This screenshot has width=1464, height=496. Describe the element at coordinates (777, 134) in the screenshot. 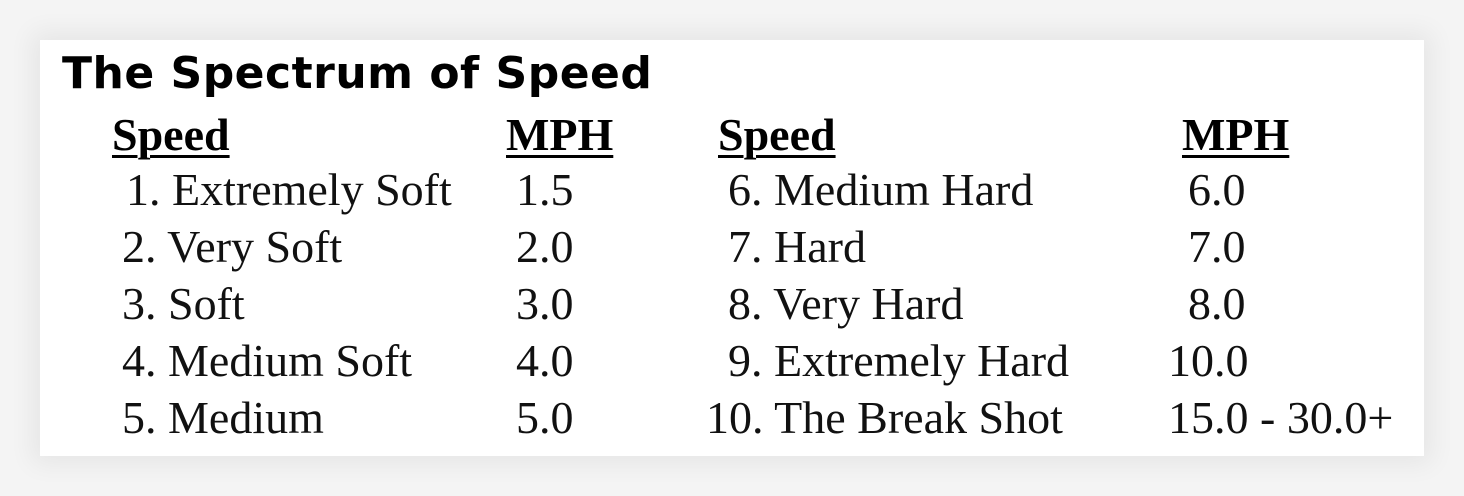

I see `header-speed-right: Speed` at that location.